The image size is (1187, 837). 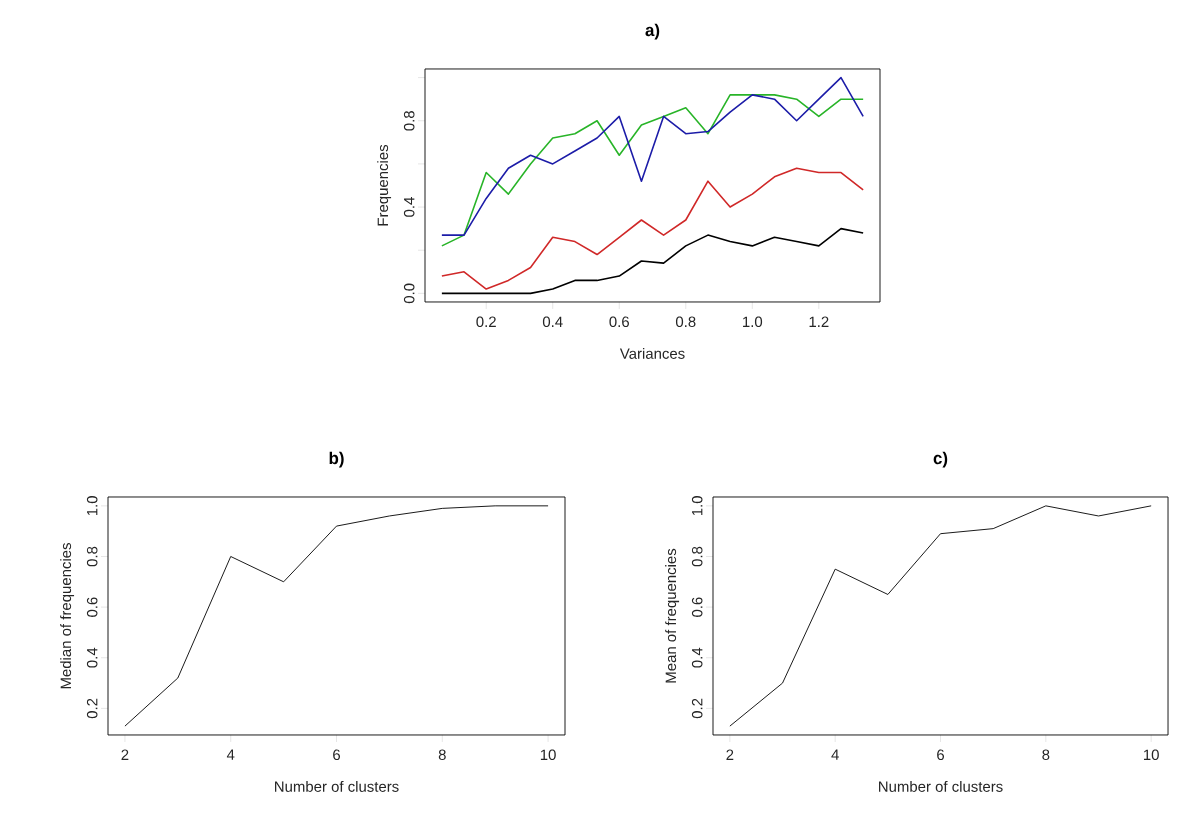 What do you see at coordinates (486, 322) in the screenshot?
I see `x-tick-label: 0.2` at bounding box center [486, 322].